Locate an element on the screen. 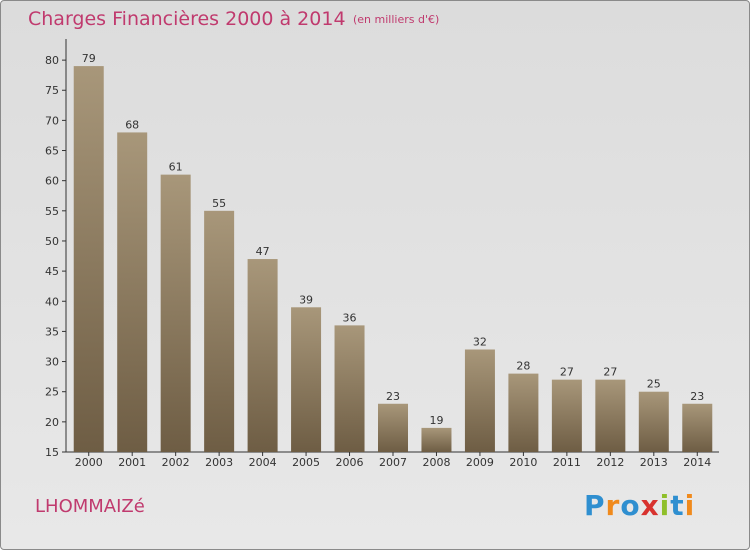 The height and width of the screenshot is (550, 750). y-tick-label: 60 is located at coordinates (52, 181).